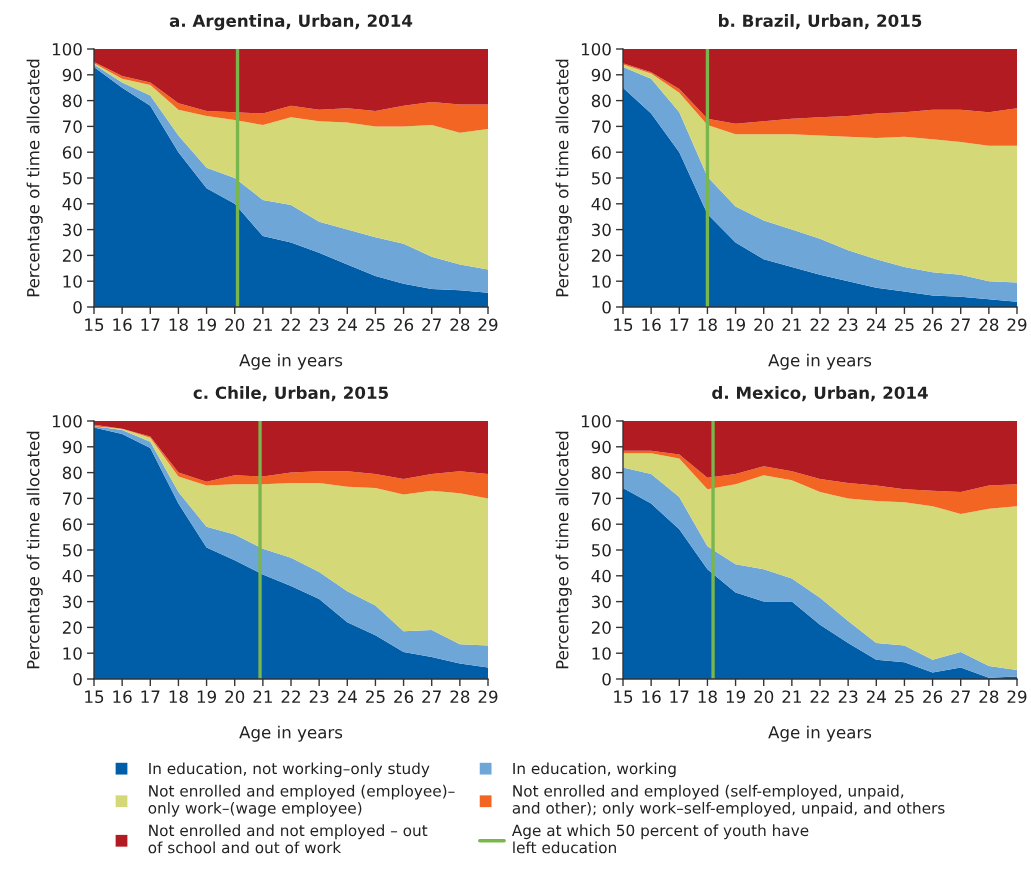 The width and height of the screenshot is (1031, 879). I want to click on legend-label: In education, not working–only study, so click(289, 770).